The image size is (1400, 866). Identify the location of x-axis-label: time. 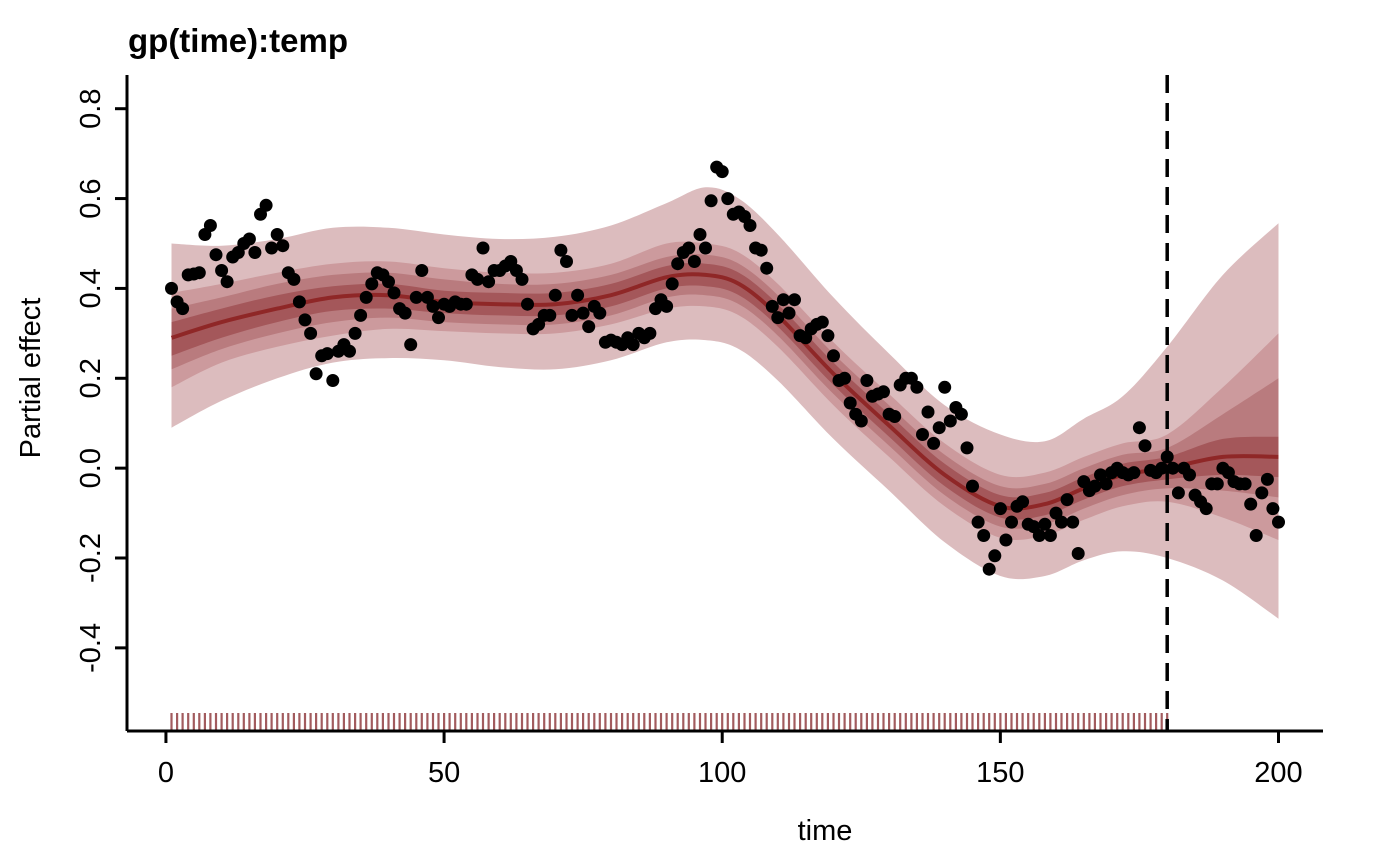
(825, 831).